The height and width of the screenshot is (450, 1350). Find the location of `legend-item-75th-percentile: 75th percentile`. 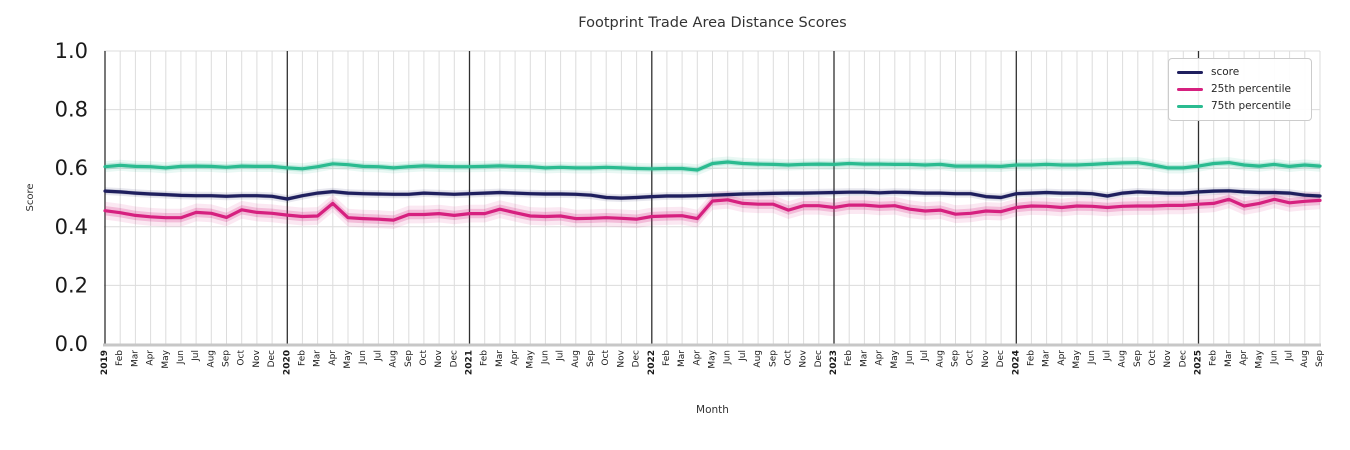

legend-item-75th-percentile: 75th percentile is located at coordinates (1240, 106).